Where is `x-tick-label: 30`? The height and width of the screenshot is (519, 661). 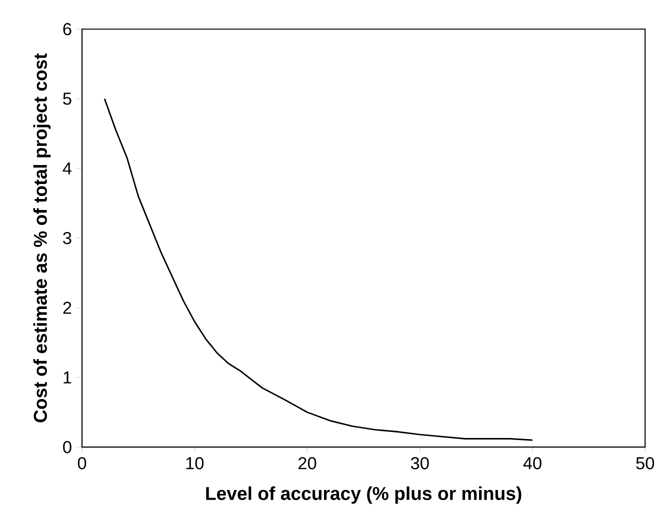
x-tick-label: 30 is located at coordinates (419, 463).